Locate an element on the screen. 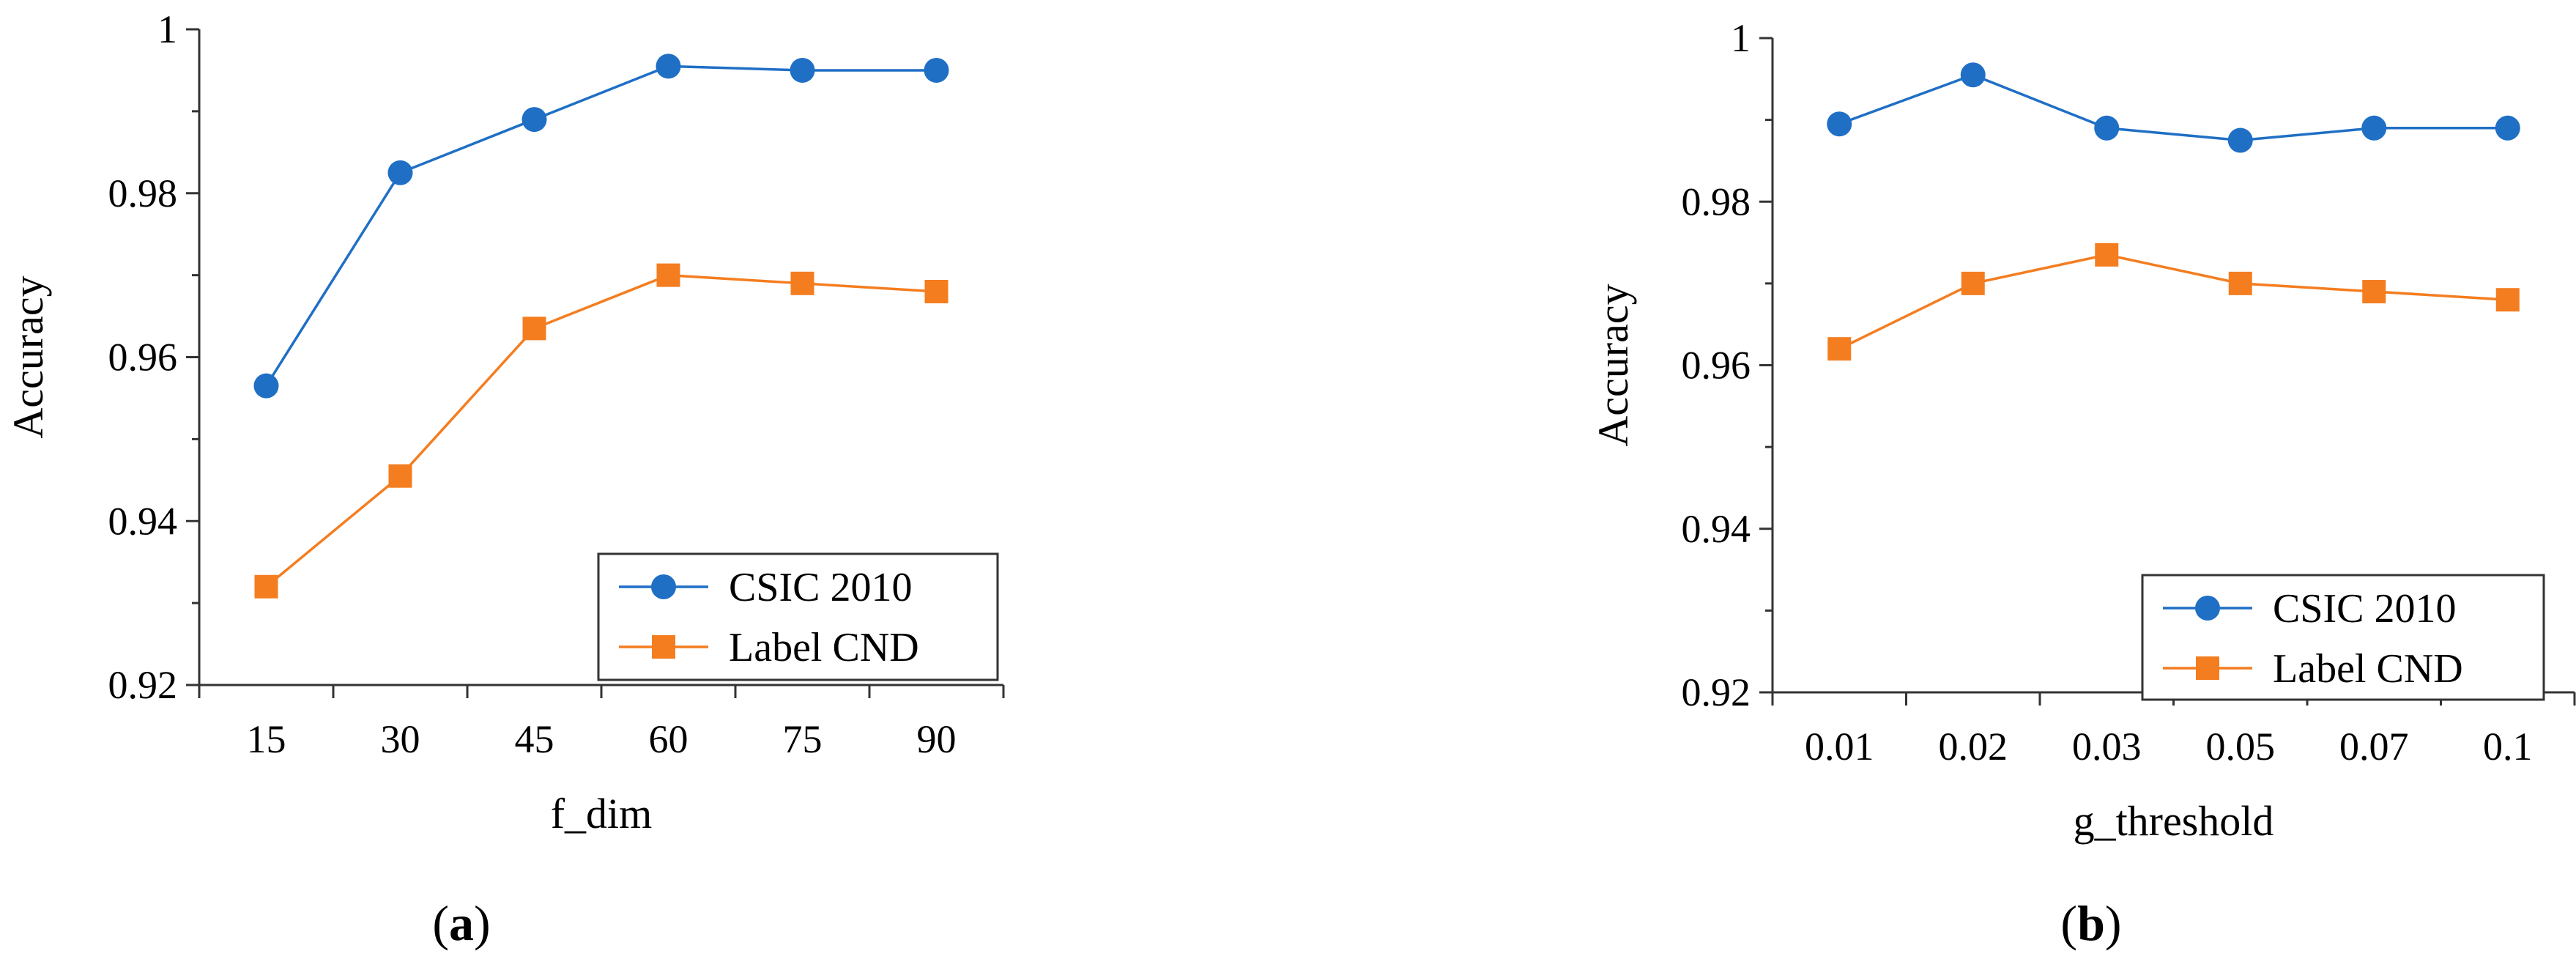 Image resolution: width=2576 pixels, height=970 pixels. x-tick-label: 0.05 is located at coordinates (2241, 747).